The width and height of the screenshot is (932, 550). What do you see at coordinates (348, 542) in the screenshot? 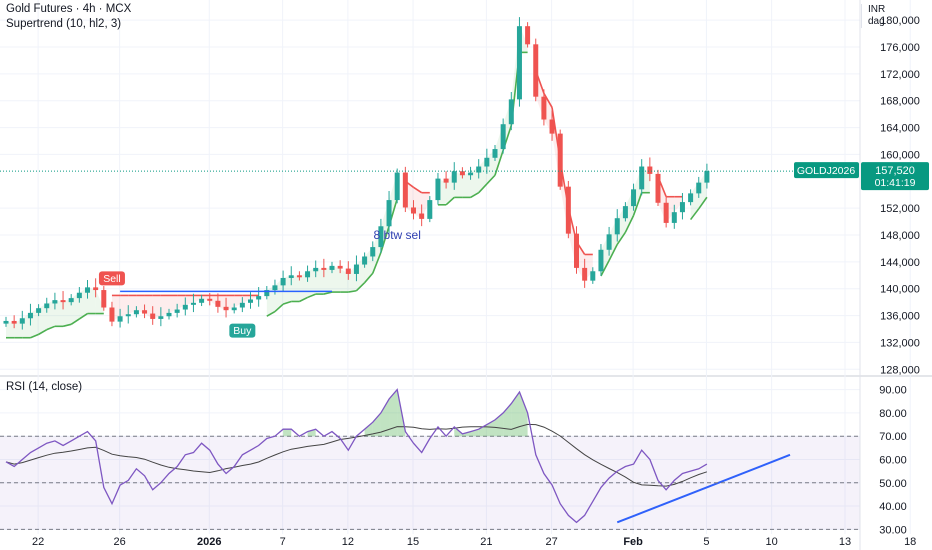
I see `time-tick-label: 12` at bounding box center [348, 542].